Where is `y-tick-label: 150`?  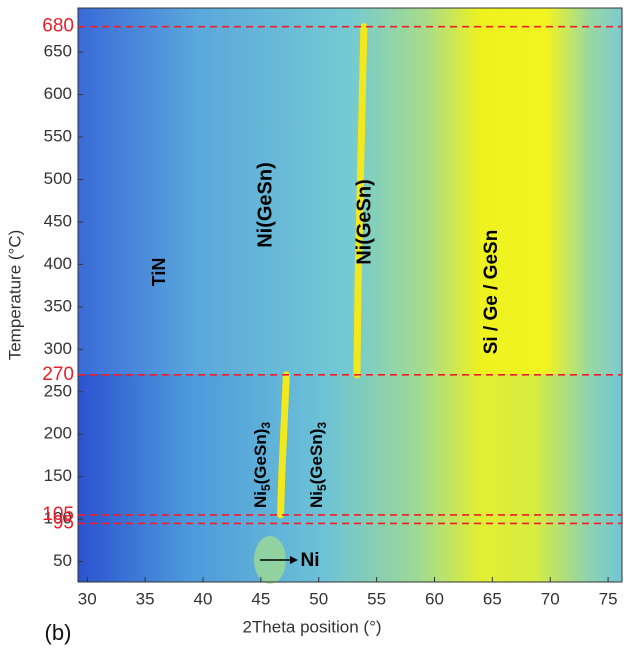
y-tick-label: 150 is located at coordinates (58, 475).